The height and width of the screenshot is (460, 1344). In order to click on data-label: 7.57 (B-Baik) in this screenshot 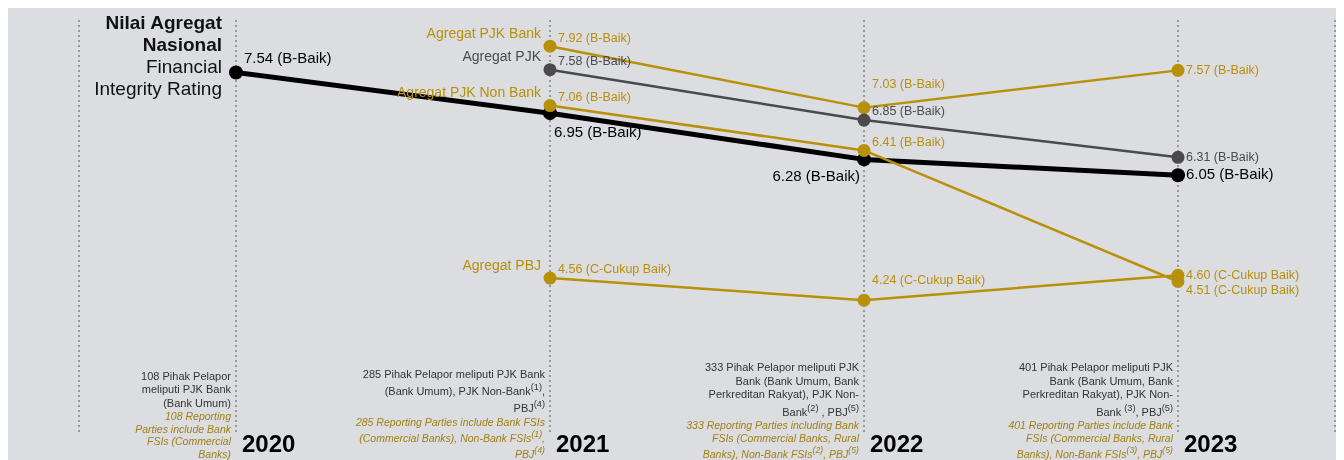, I will do `click(1222, 69)`.